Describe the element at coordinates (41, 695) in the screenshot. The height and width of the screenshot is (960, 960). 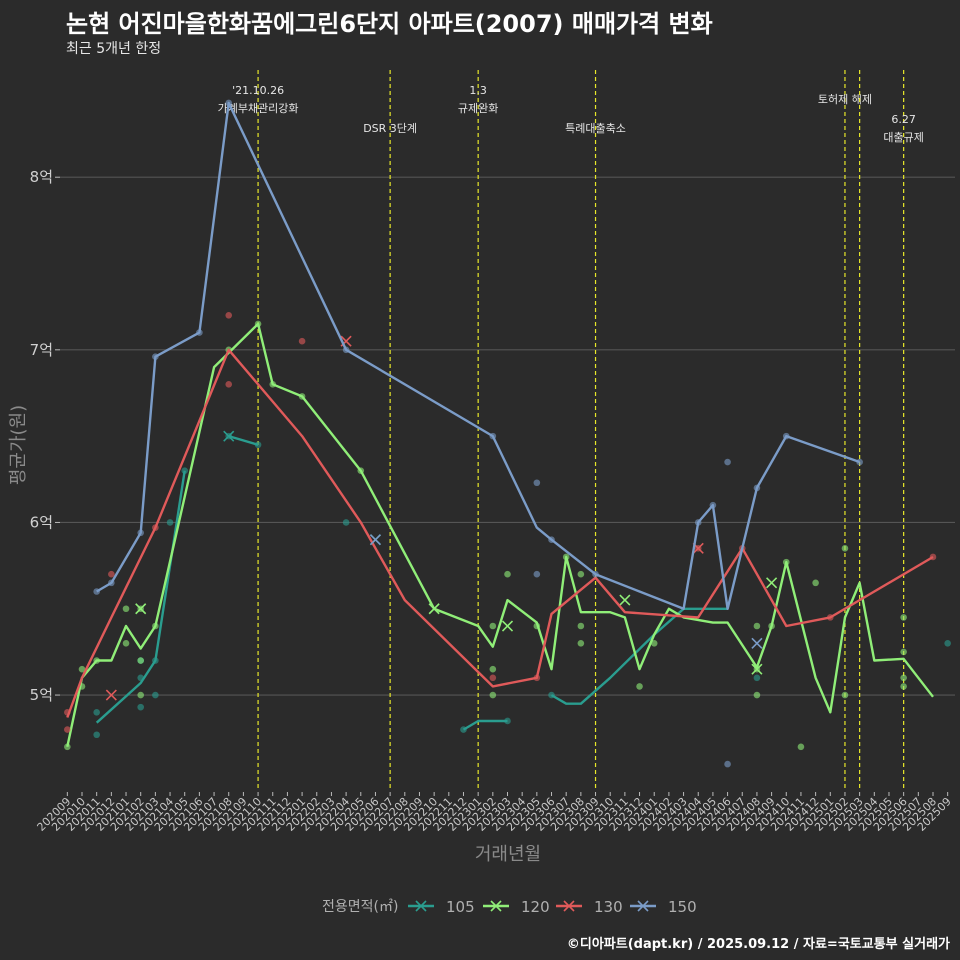
I see `y-tick-label-5: 5억` at that location.